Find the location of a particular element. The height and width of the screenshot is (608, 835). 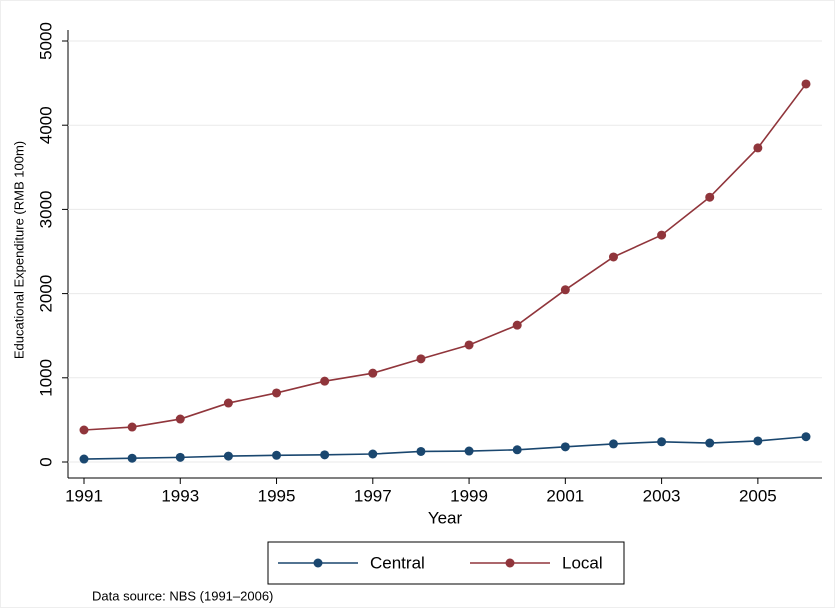

x-tick-label: 1995 is located at coordinates (277, 495).